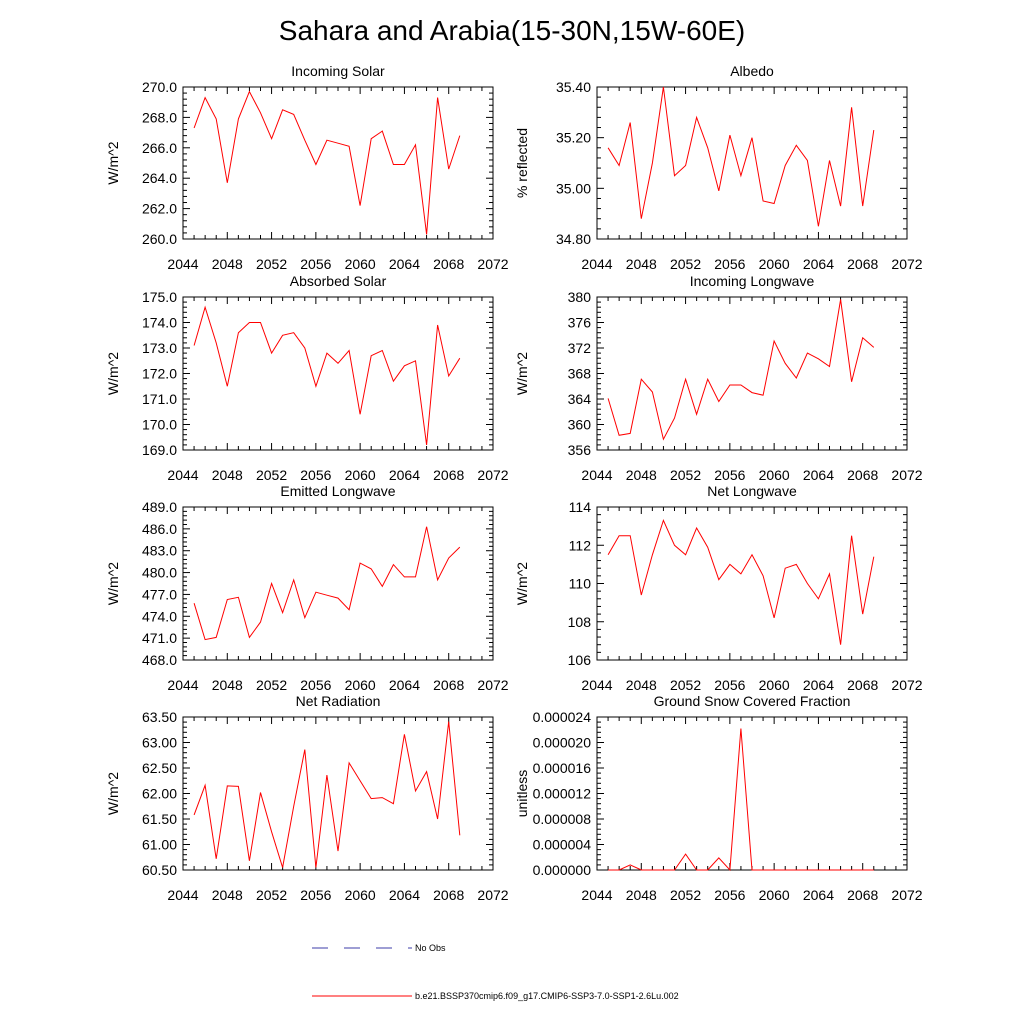 The image size is (1024, 1024). What do you see at coordinates (573, 188) in the screenshot?
I see `y-tick-label: 35.00` at bounding box center [573, 188].